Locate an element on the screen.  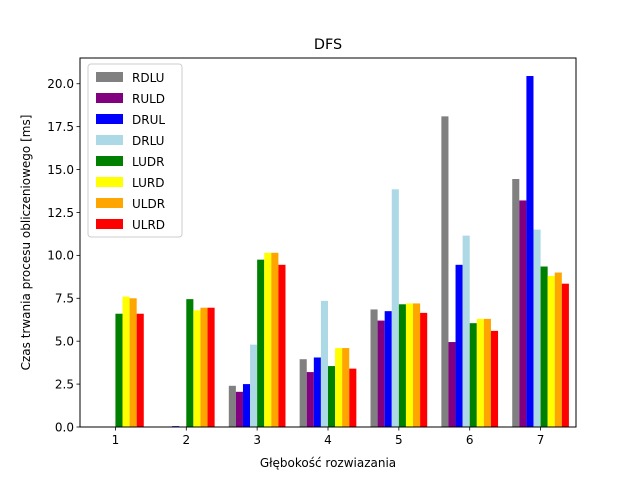
legend-label-ludr: LUDR is located at coordinates (148, 162).